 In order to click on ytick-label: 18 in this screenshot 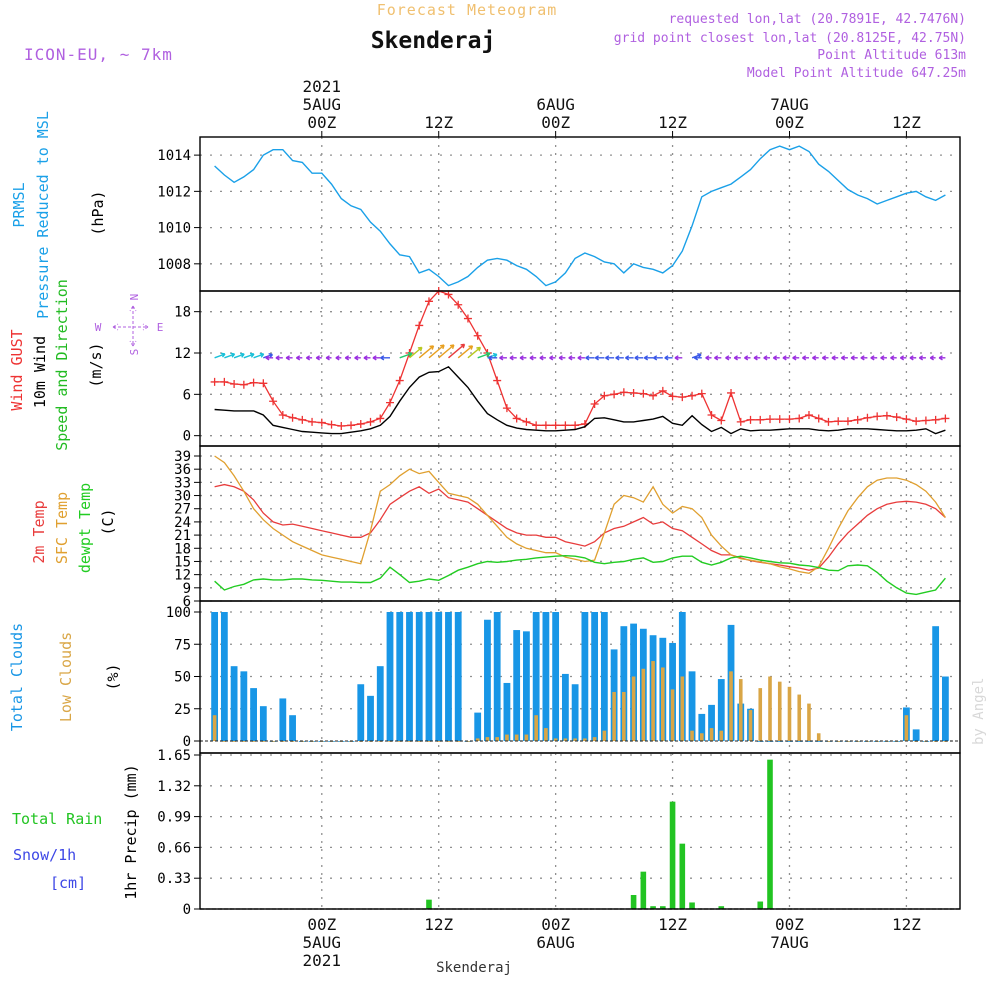, I will do `click(182, 549)`.